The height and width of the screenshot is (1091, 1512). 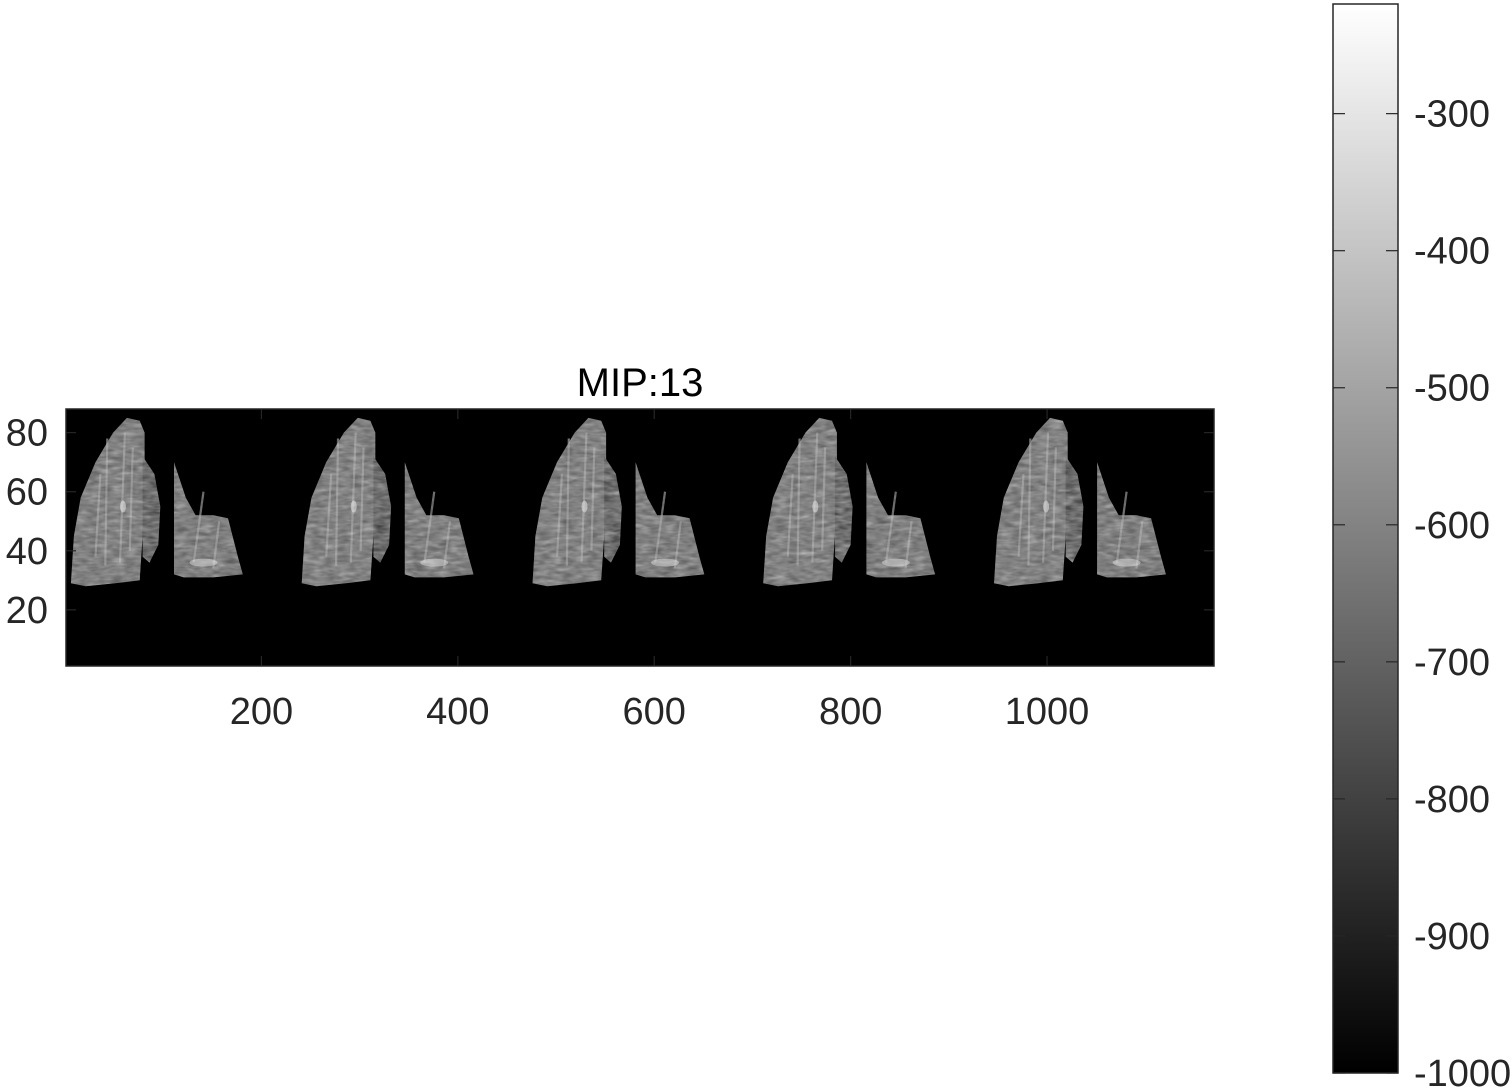 What do you see at coordinates (27, 552) in the screenshot?
I see `y-tick-label: 40` at bounding box center [27, 552].